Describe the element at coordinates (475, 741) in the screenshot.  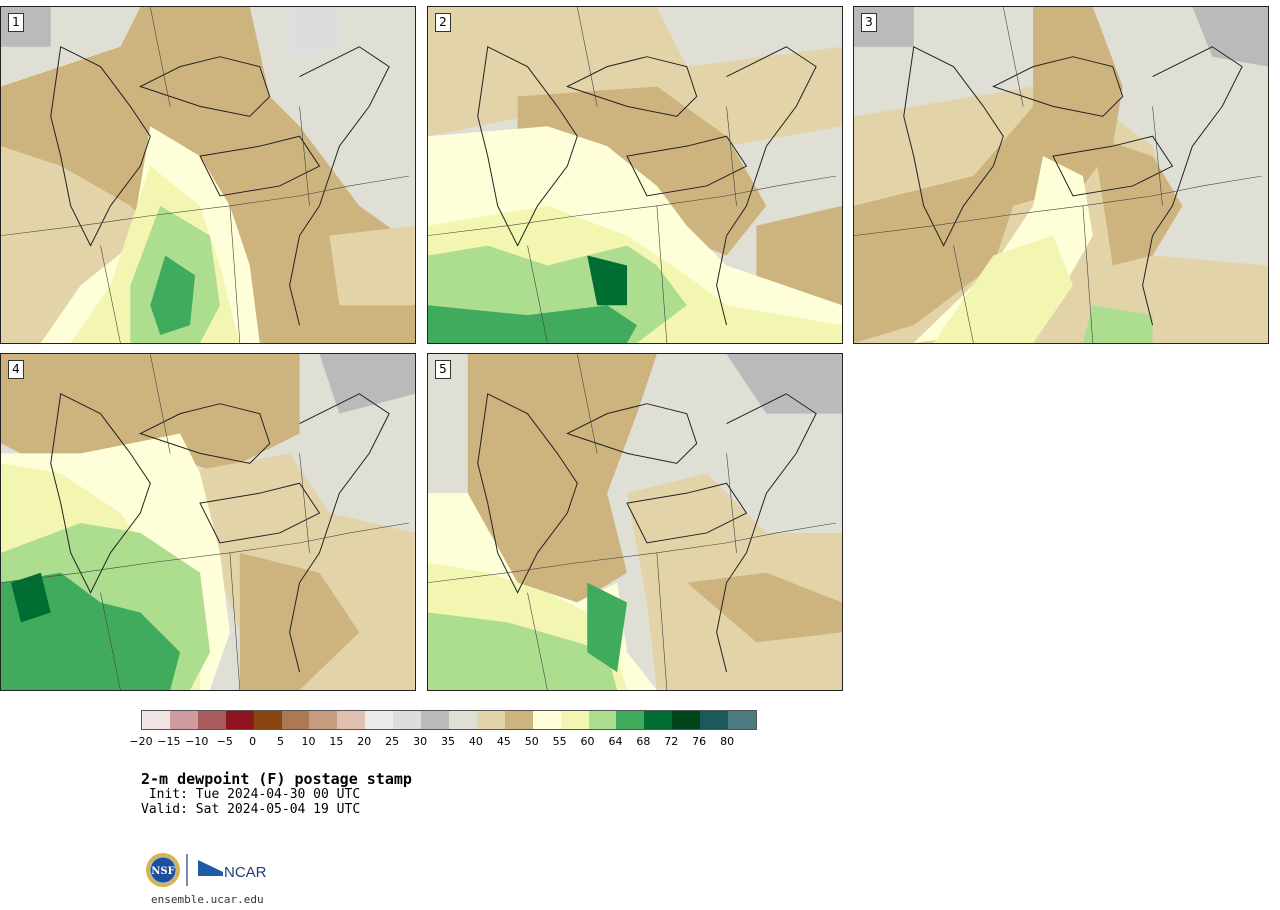
I see `colorbar-tick-label: 40` at that location.